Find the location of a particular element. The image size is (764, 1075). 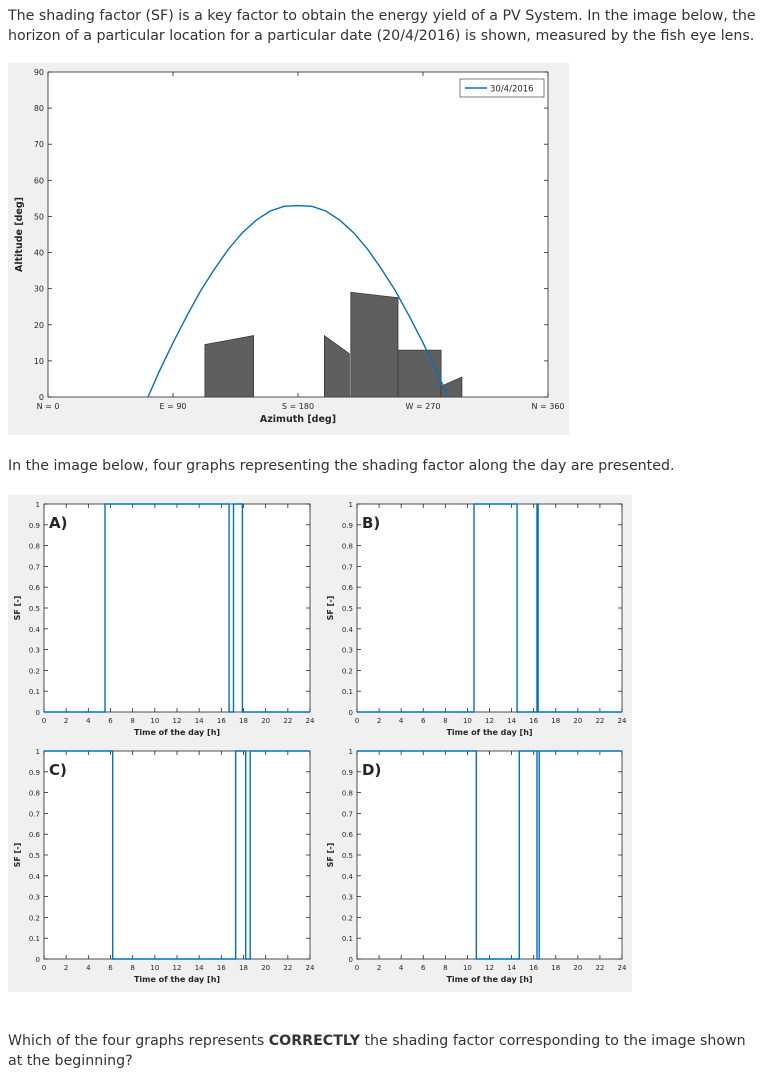

y-tick-label: 40 is located at coordinates (39, 253).